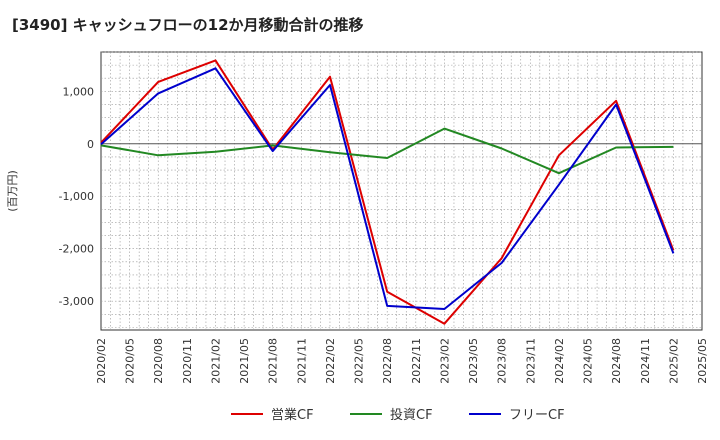 The image size is (720, 440). What do you see at coordinates (502, 361) in the screenshot?
I see `x-tick-label: 2023/08` at bounding box center [502, 361].